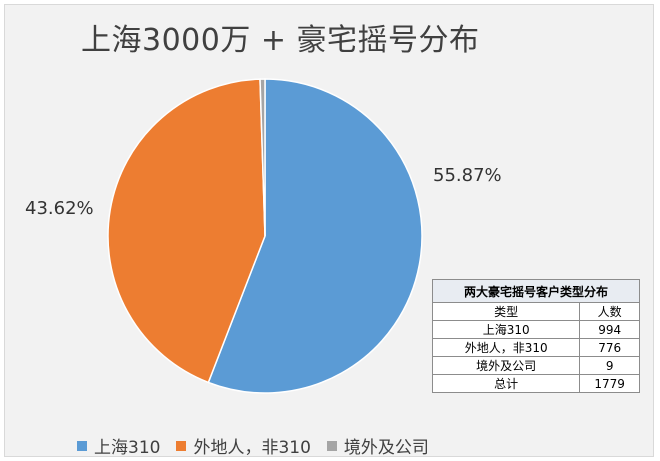 The height and width of the screenshot is (461, 660). I want to click on table-cell: 1779, so click(609, 383).